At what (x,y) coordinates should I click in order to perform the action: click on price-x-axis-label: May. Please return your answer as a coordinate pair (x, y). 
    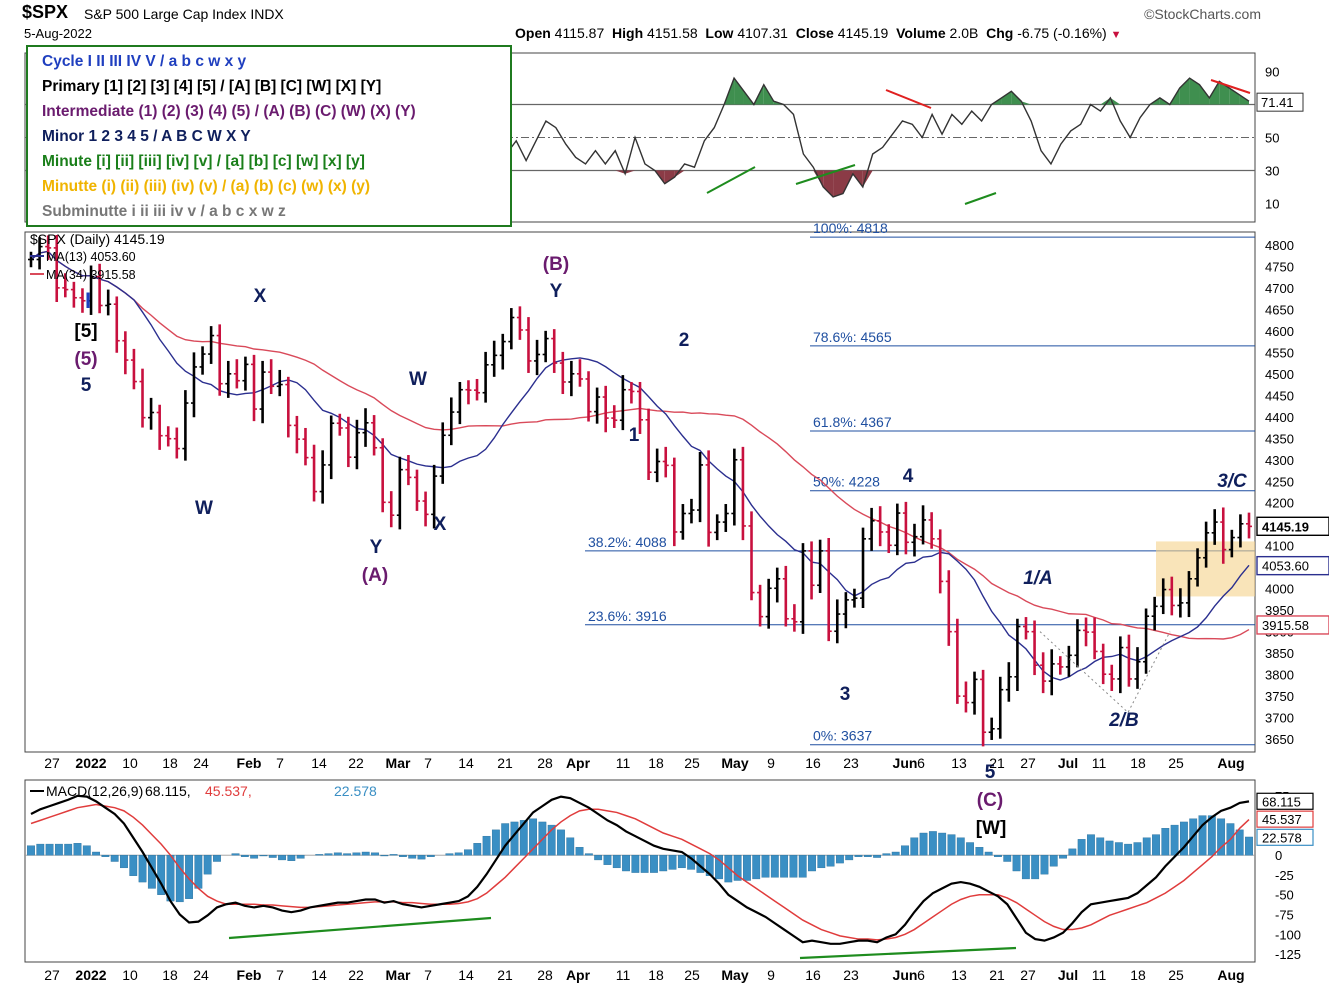
    Looking at the image, I should click on (734, 763).